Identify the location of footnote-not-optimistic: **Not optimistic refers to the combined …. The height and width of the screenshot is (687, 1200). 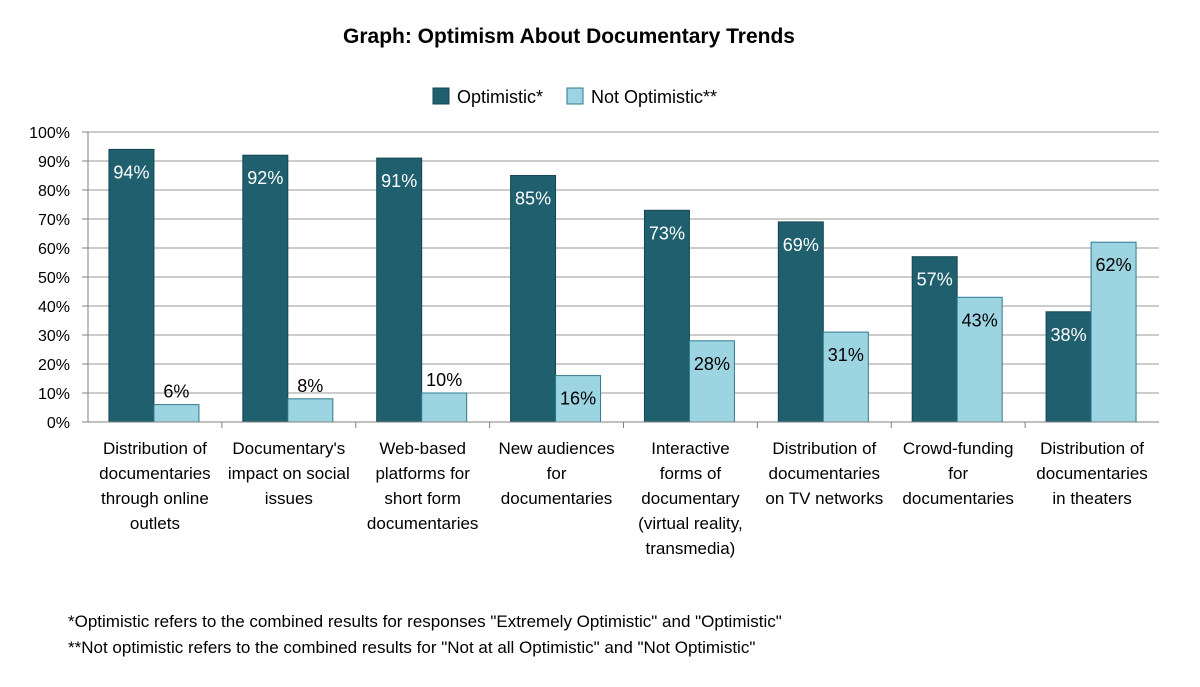
(412, 647).